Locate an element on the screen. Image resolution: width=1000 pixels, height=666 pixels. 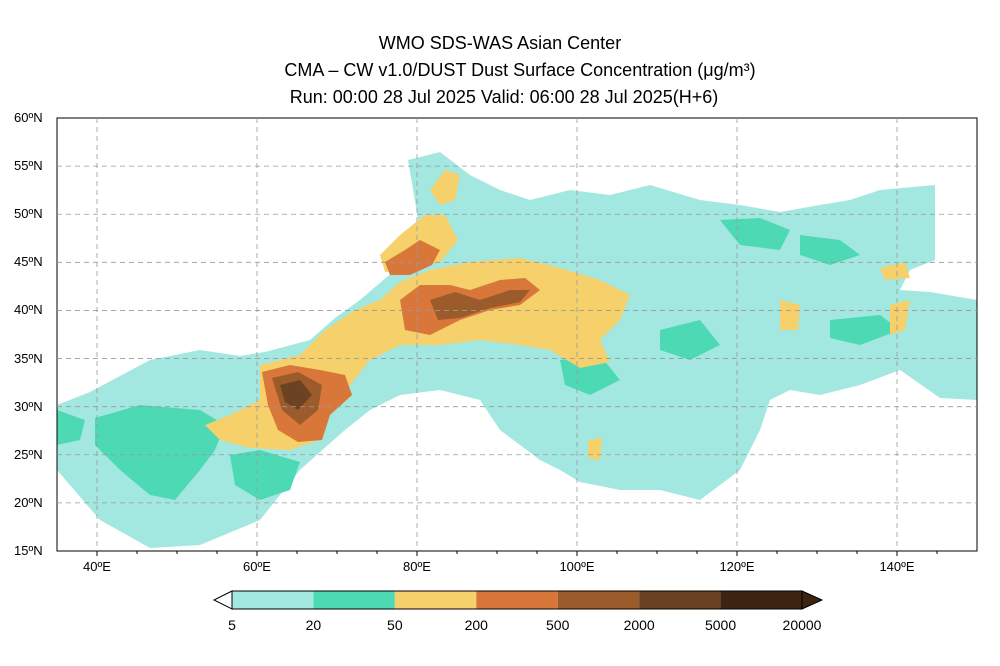
lon-label: 140ºE is located at coordinates (897, 566).